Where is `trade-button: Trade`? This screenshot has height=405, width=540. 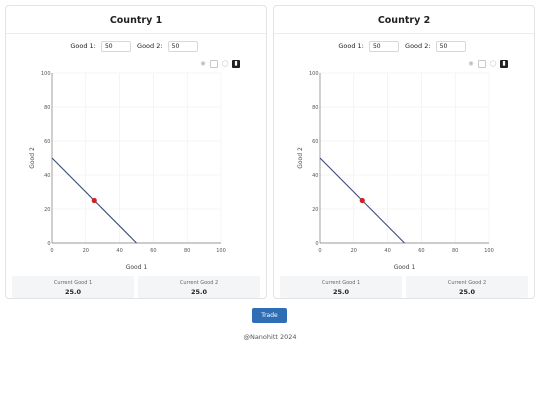 trade-button: Trade is located at coordinates (269, 315).